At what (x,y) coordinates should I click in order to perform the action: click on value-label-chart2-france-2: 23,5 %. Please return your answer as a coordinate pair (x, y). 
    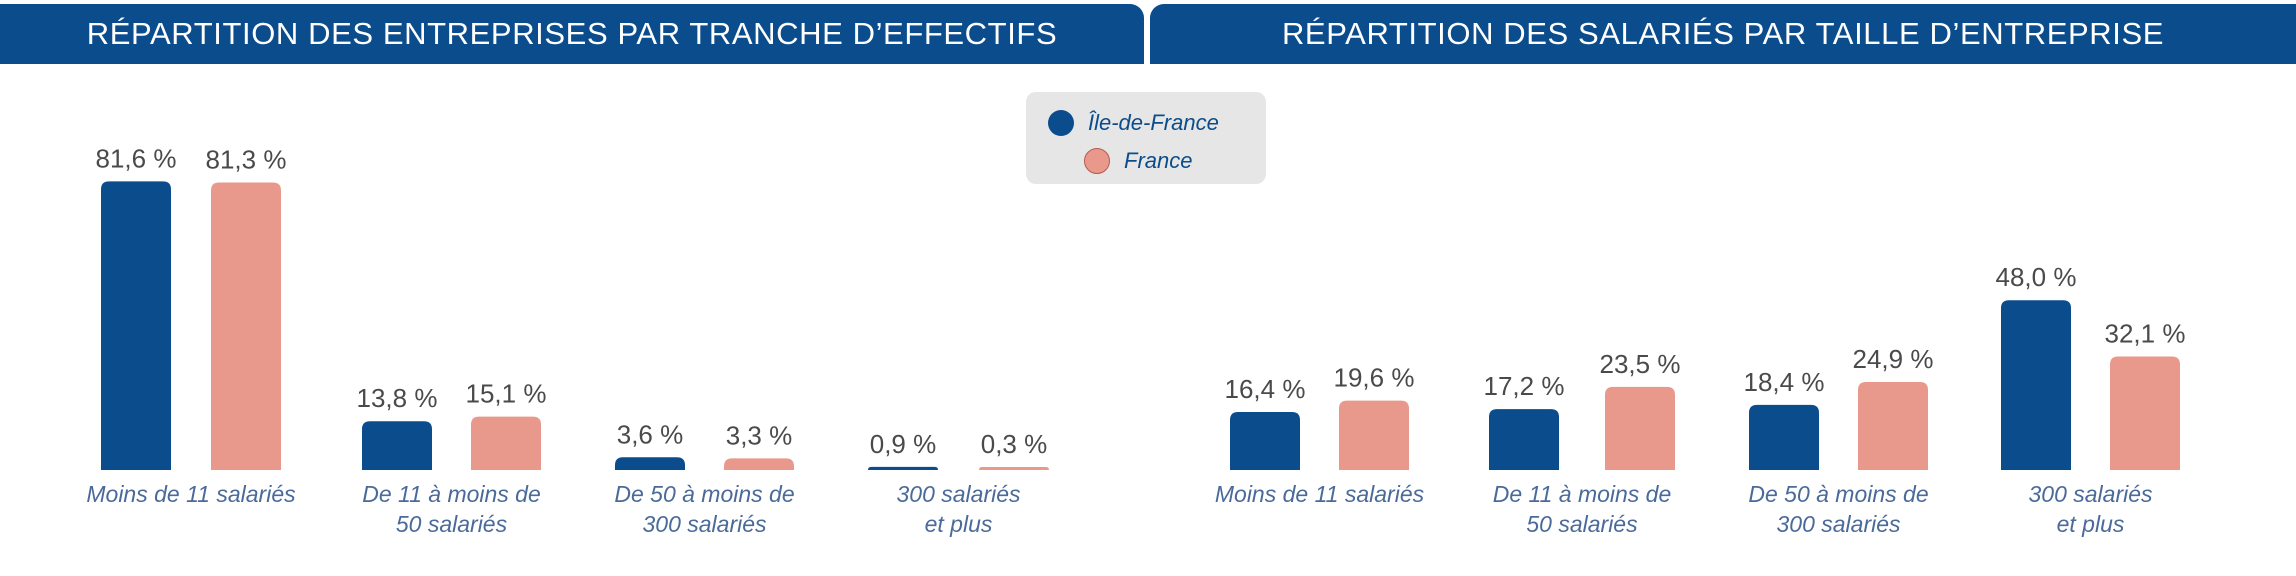
    Looking at the image, I should click on (1640, 364).